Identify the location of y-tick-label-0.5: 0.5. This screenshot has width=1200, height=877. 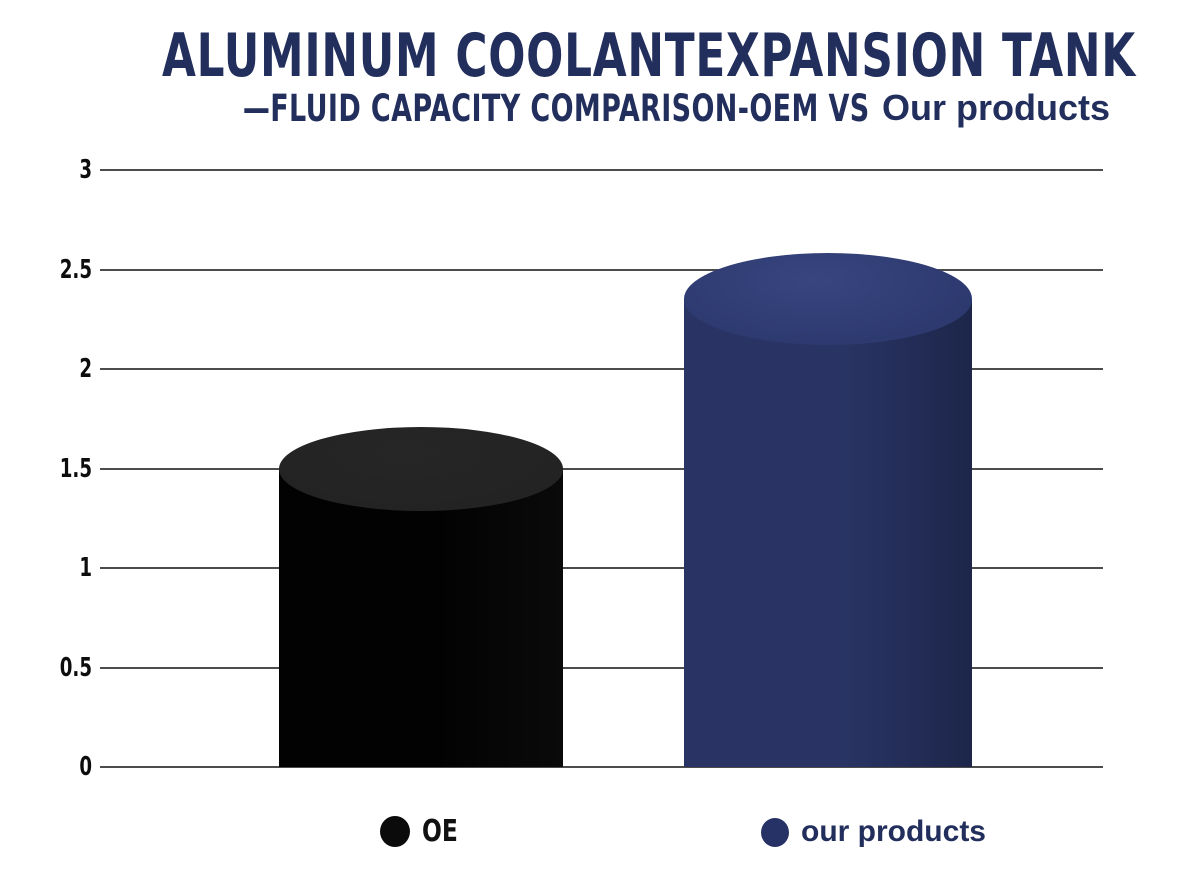
(75, 667).